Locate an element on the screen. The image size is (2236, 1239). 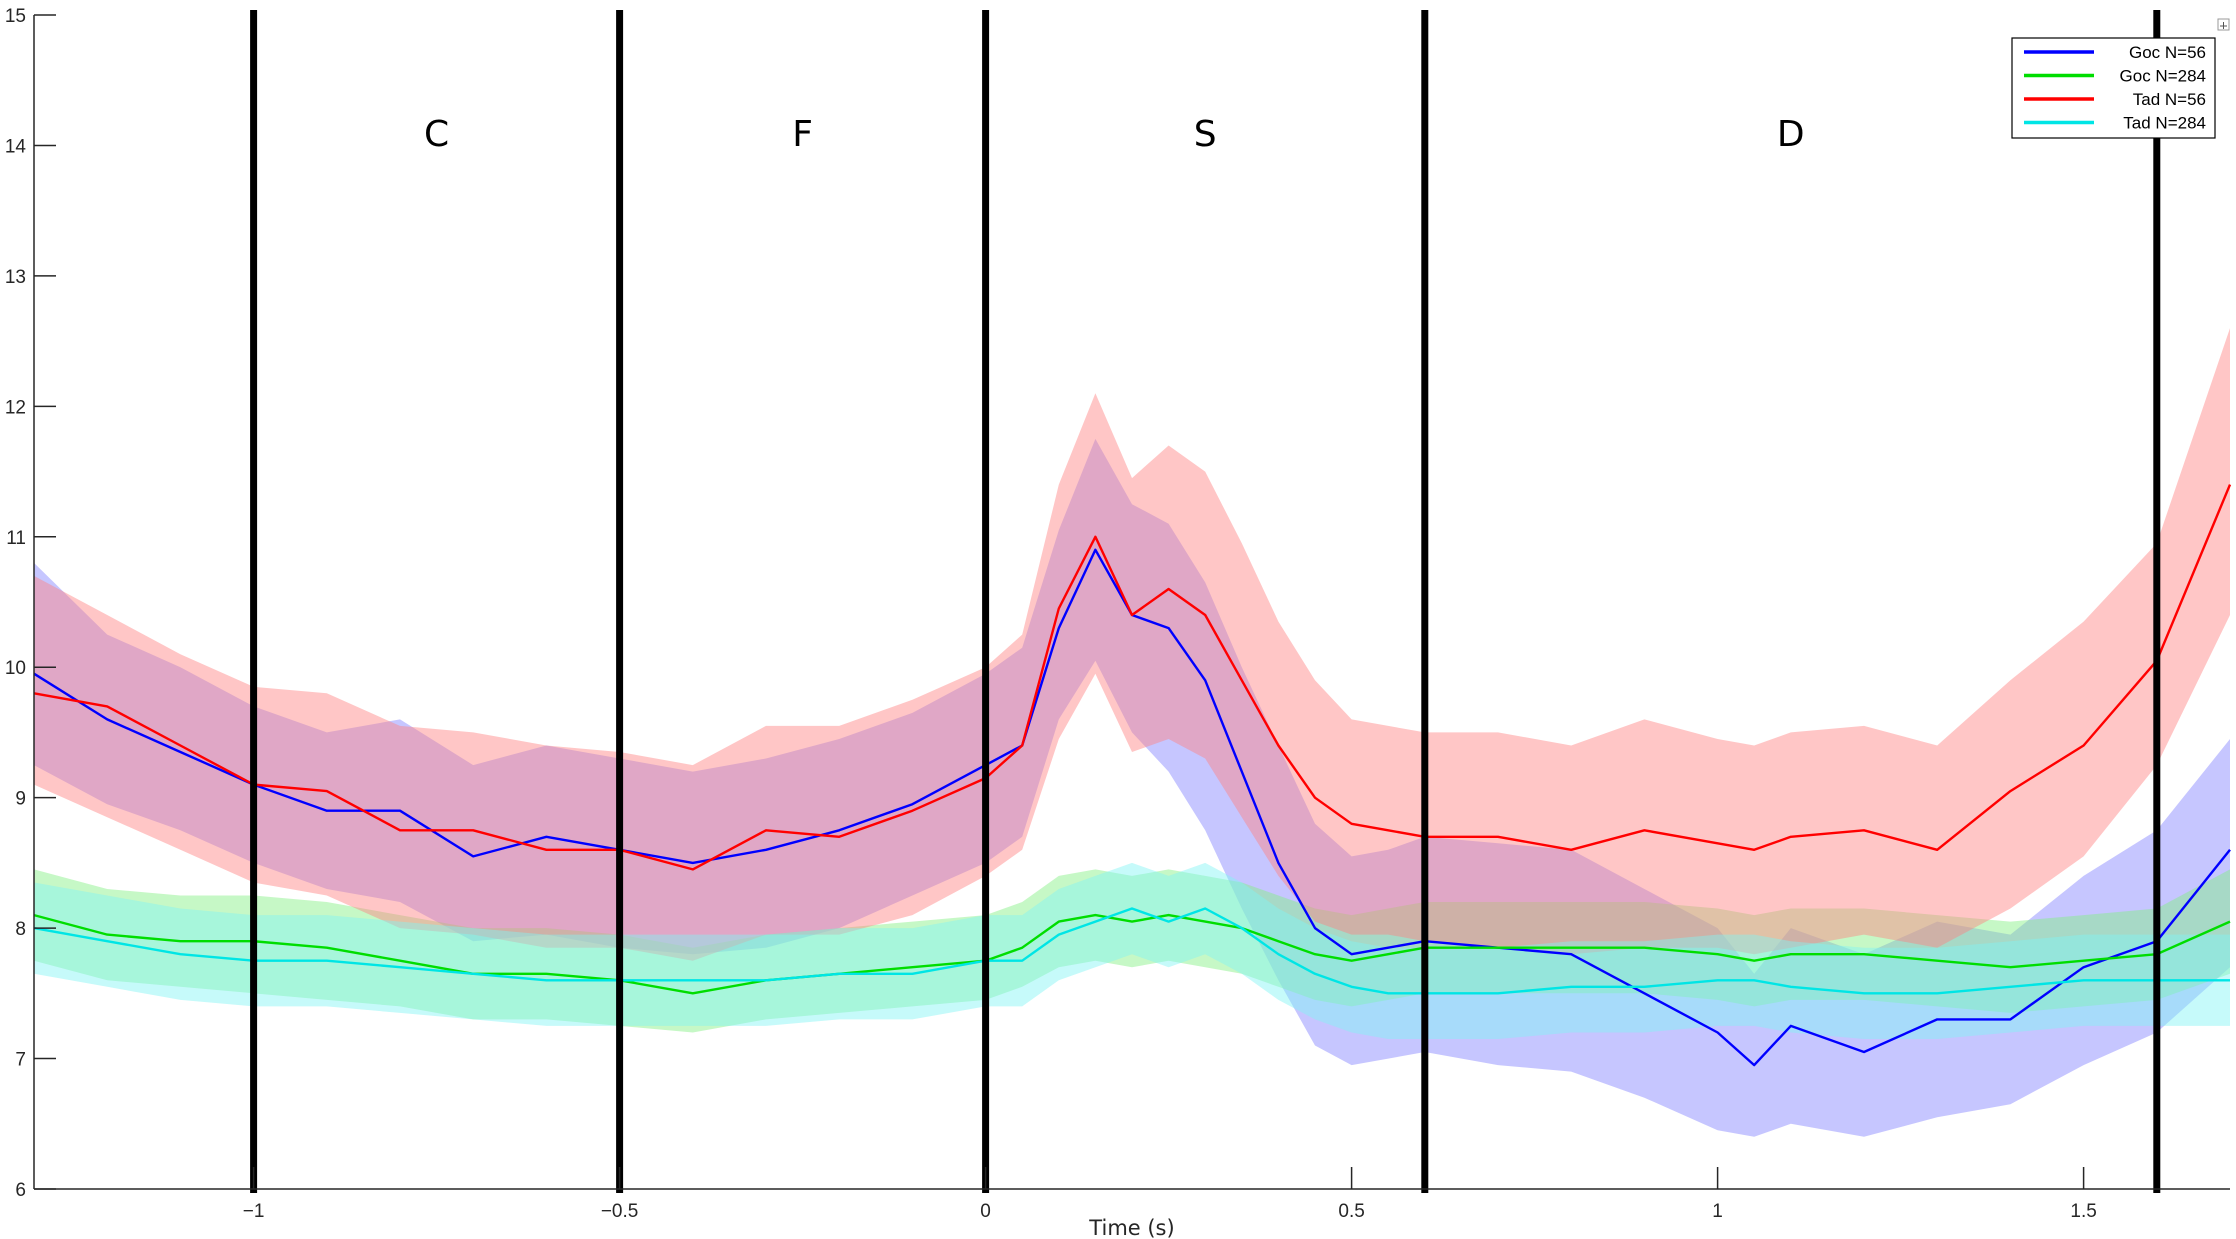
y-tick-label: 8 is located at coordinates (20, 929).